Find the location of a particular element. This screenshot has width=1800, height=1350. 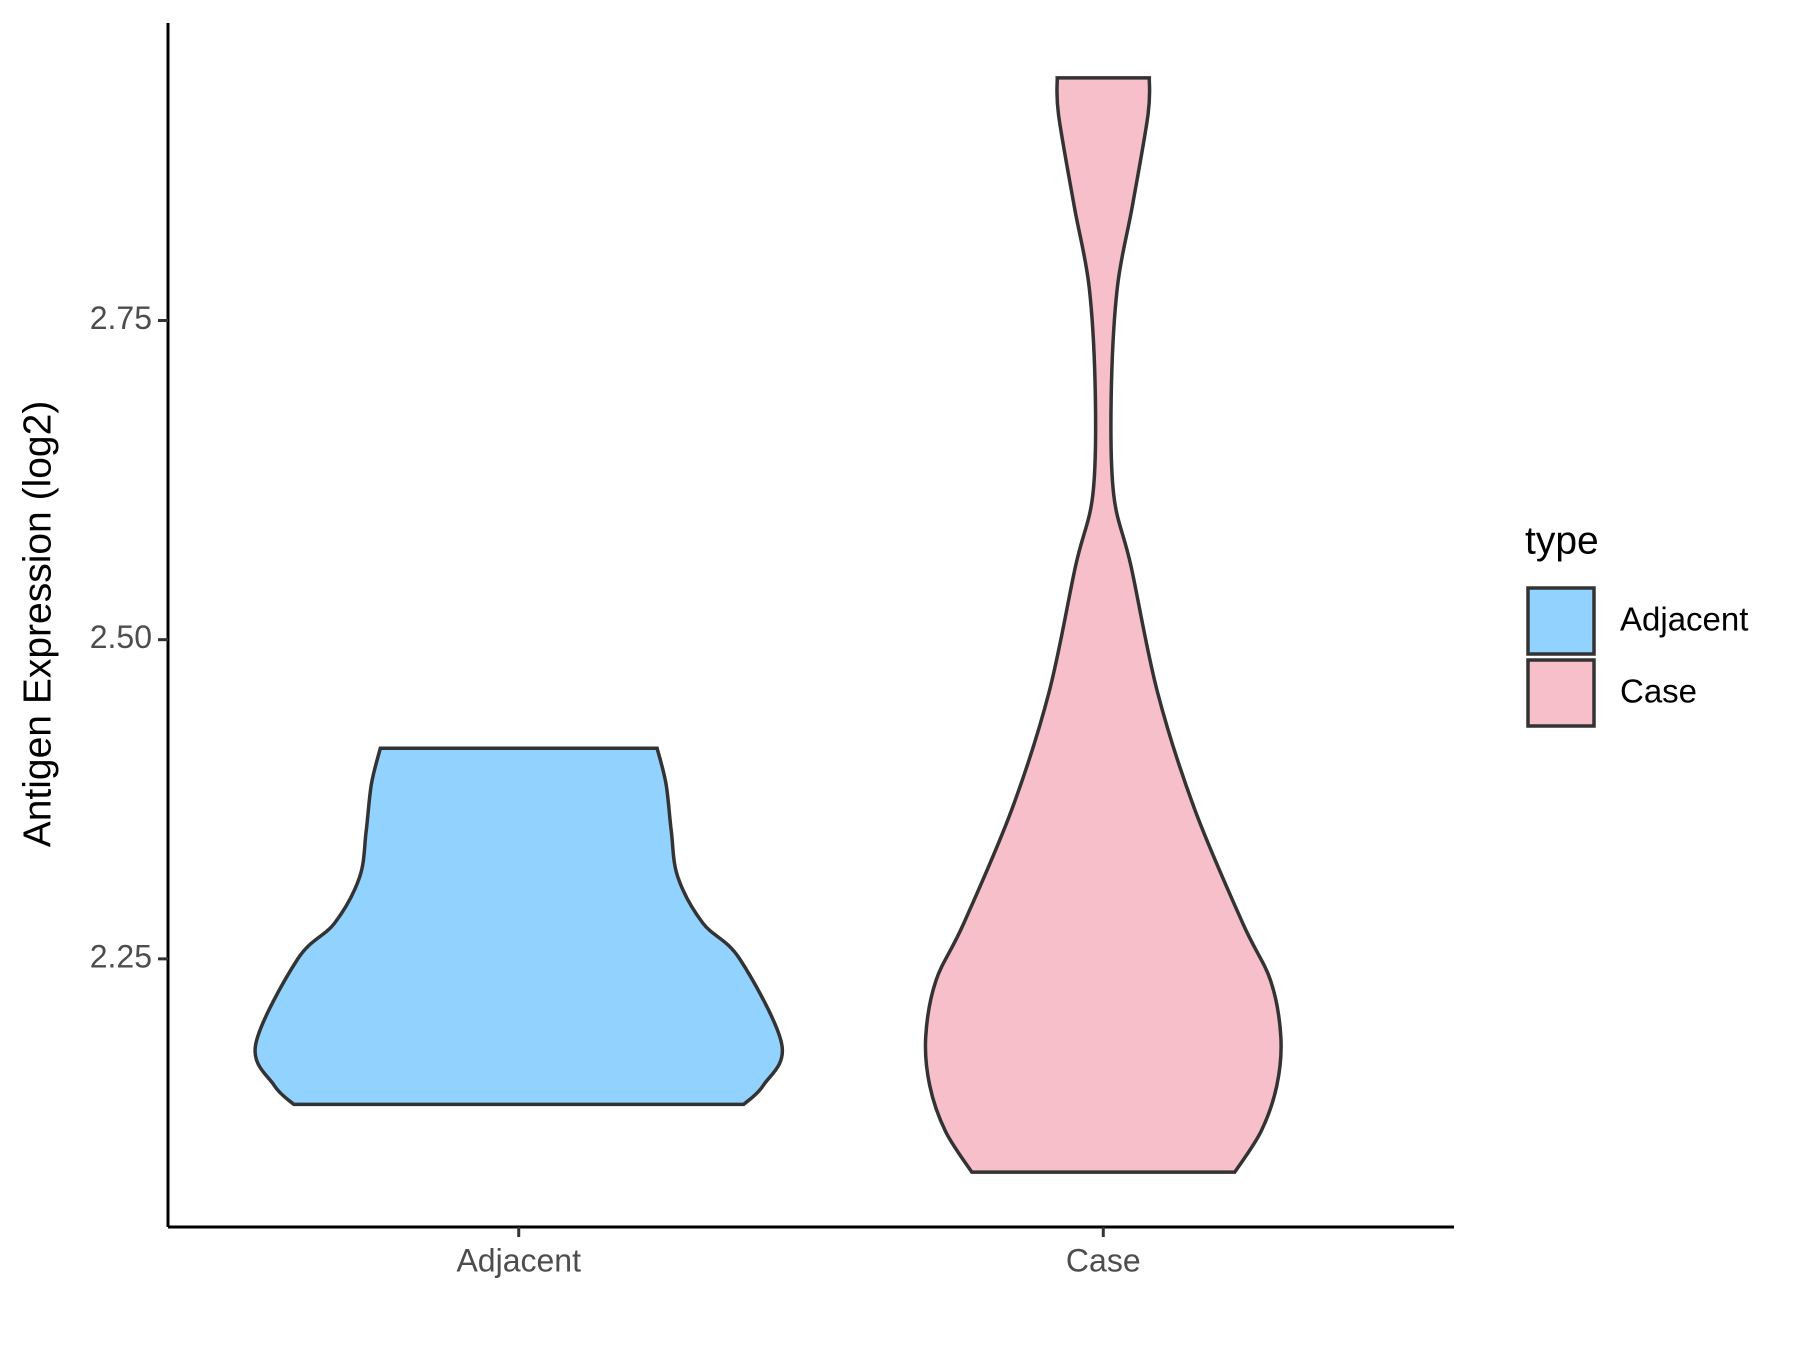

legend-label: Adjacent is located at coordinates (1684, 619).